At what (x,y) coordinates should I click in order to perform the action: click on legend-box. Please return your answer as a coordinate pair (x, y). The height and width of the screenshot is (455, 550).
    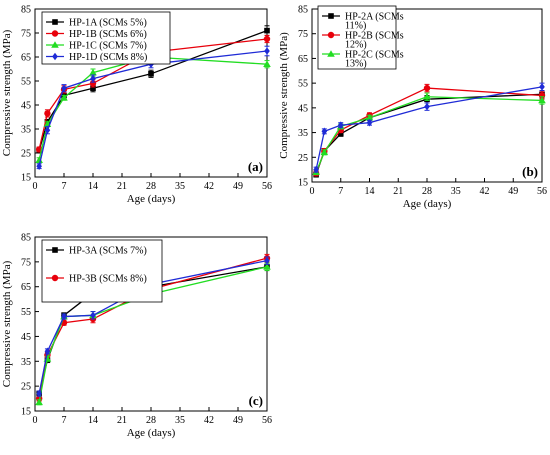
    Looking at the image, I should click on (106, 38).